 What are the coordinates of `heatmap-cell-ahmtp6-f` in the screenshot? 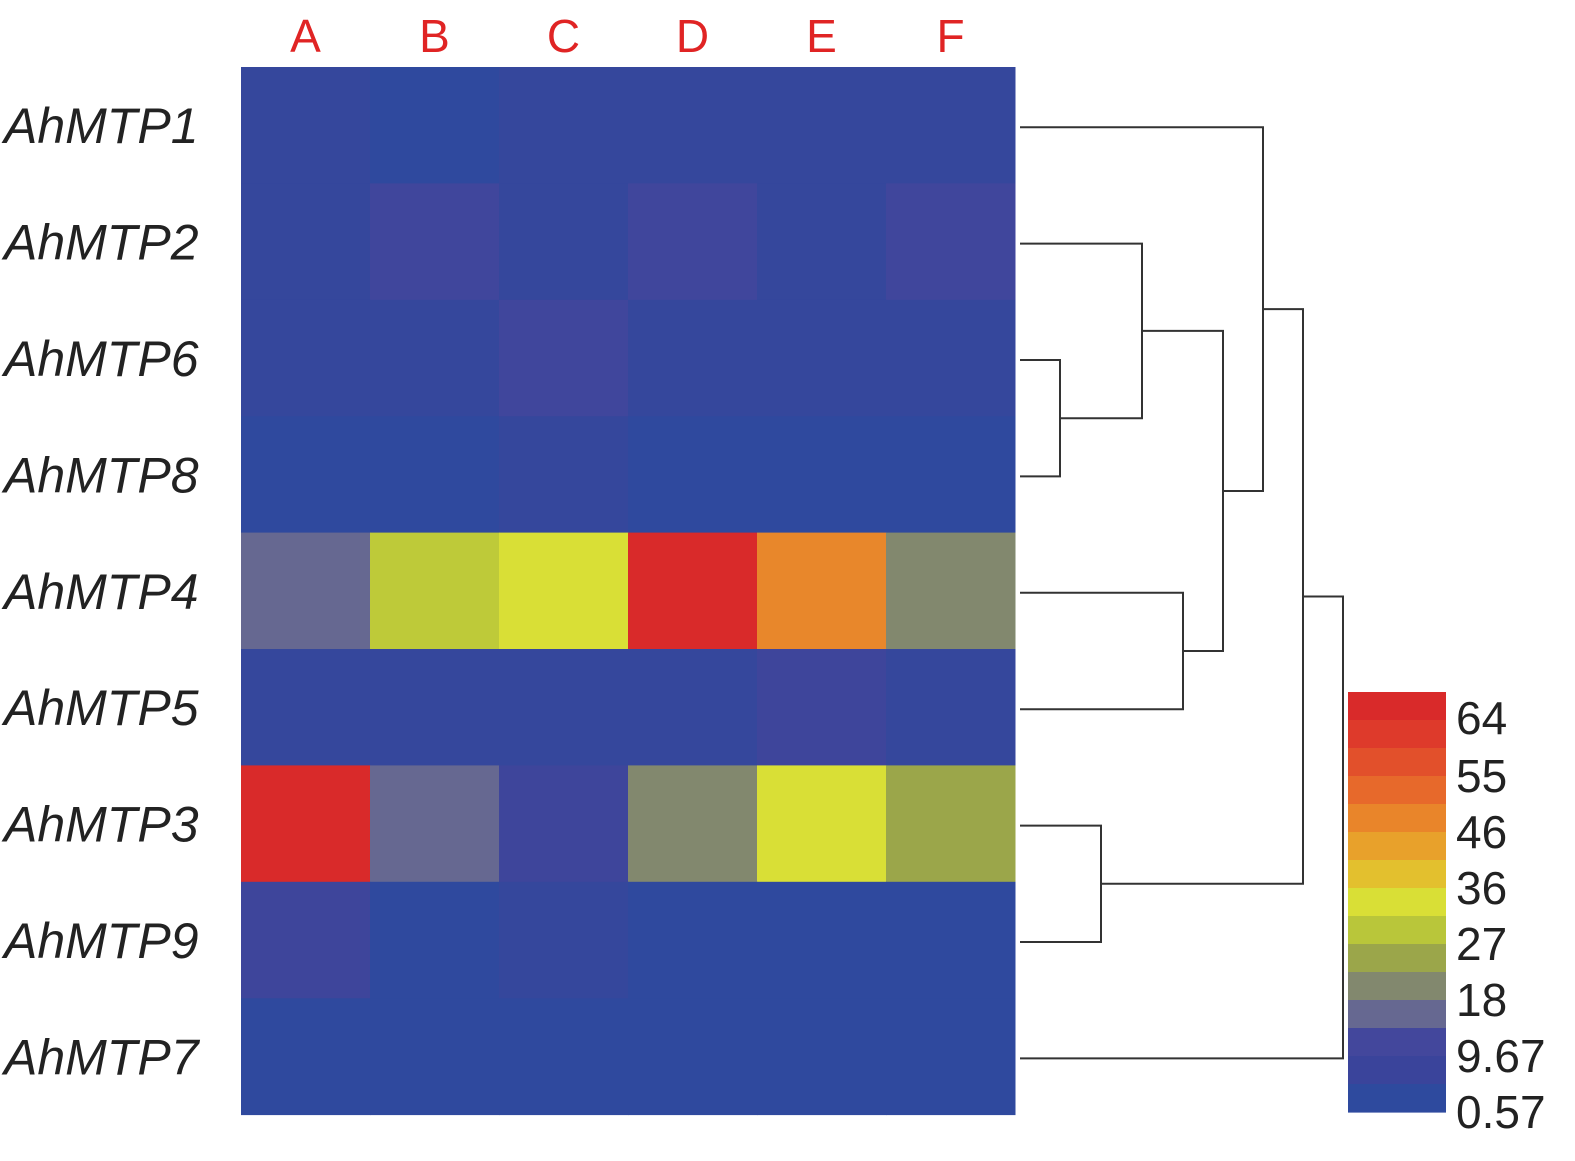 It's located at (951, 358).